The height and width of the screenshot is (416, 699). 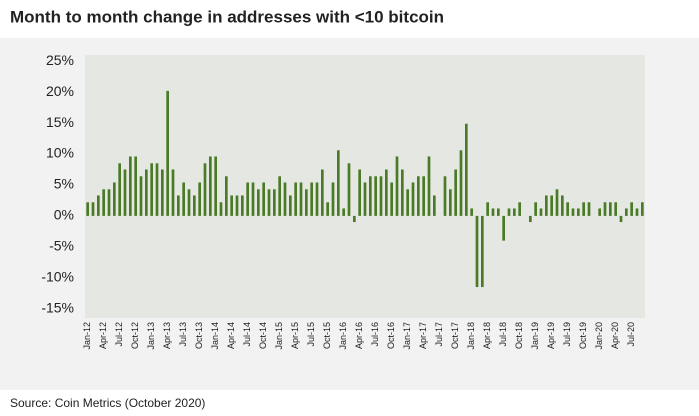 What do you see at coordinates (60, 122) in the screenshot?
I see `y-tick-label: 15%` at bounding box center [60, 122].